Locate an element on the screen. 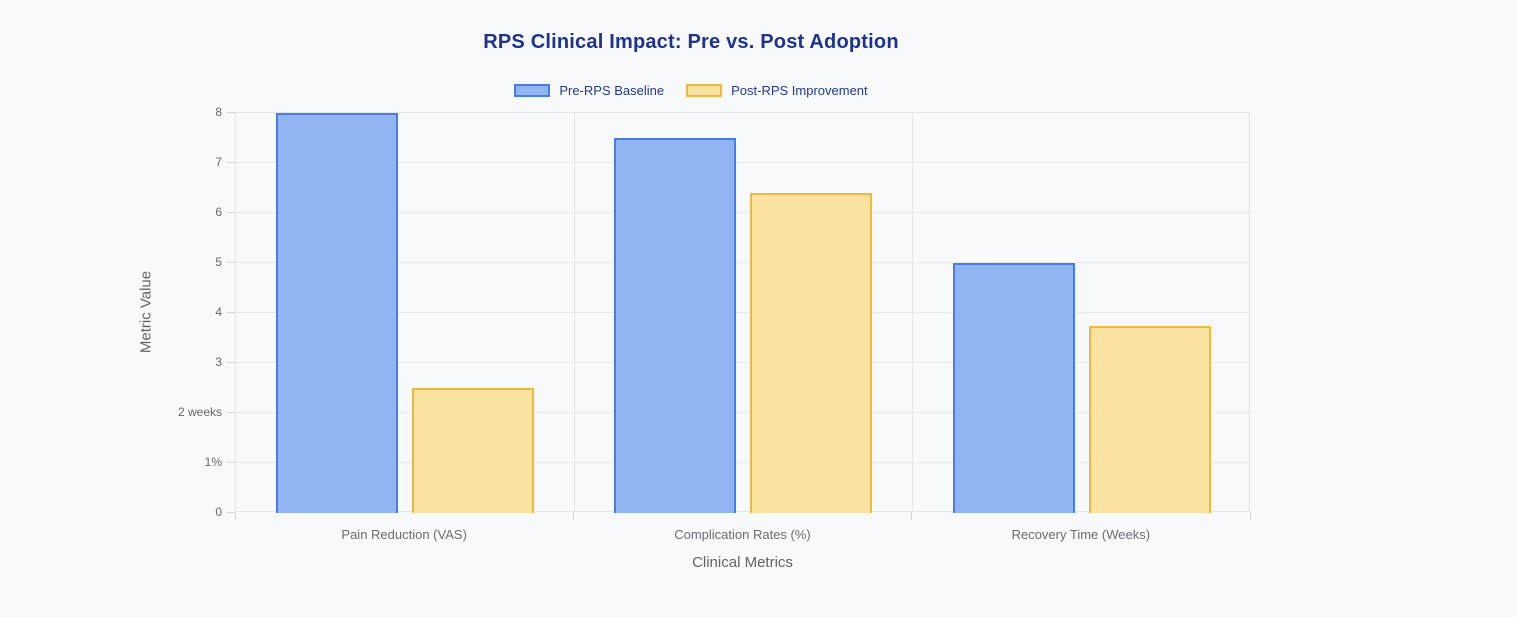 The height and width of the screenshot is (617, 1517). y-axis-tick-label: 5 is located at coordinates (218, 262).